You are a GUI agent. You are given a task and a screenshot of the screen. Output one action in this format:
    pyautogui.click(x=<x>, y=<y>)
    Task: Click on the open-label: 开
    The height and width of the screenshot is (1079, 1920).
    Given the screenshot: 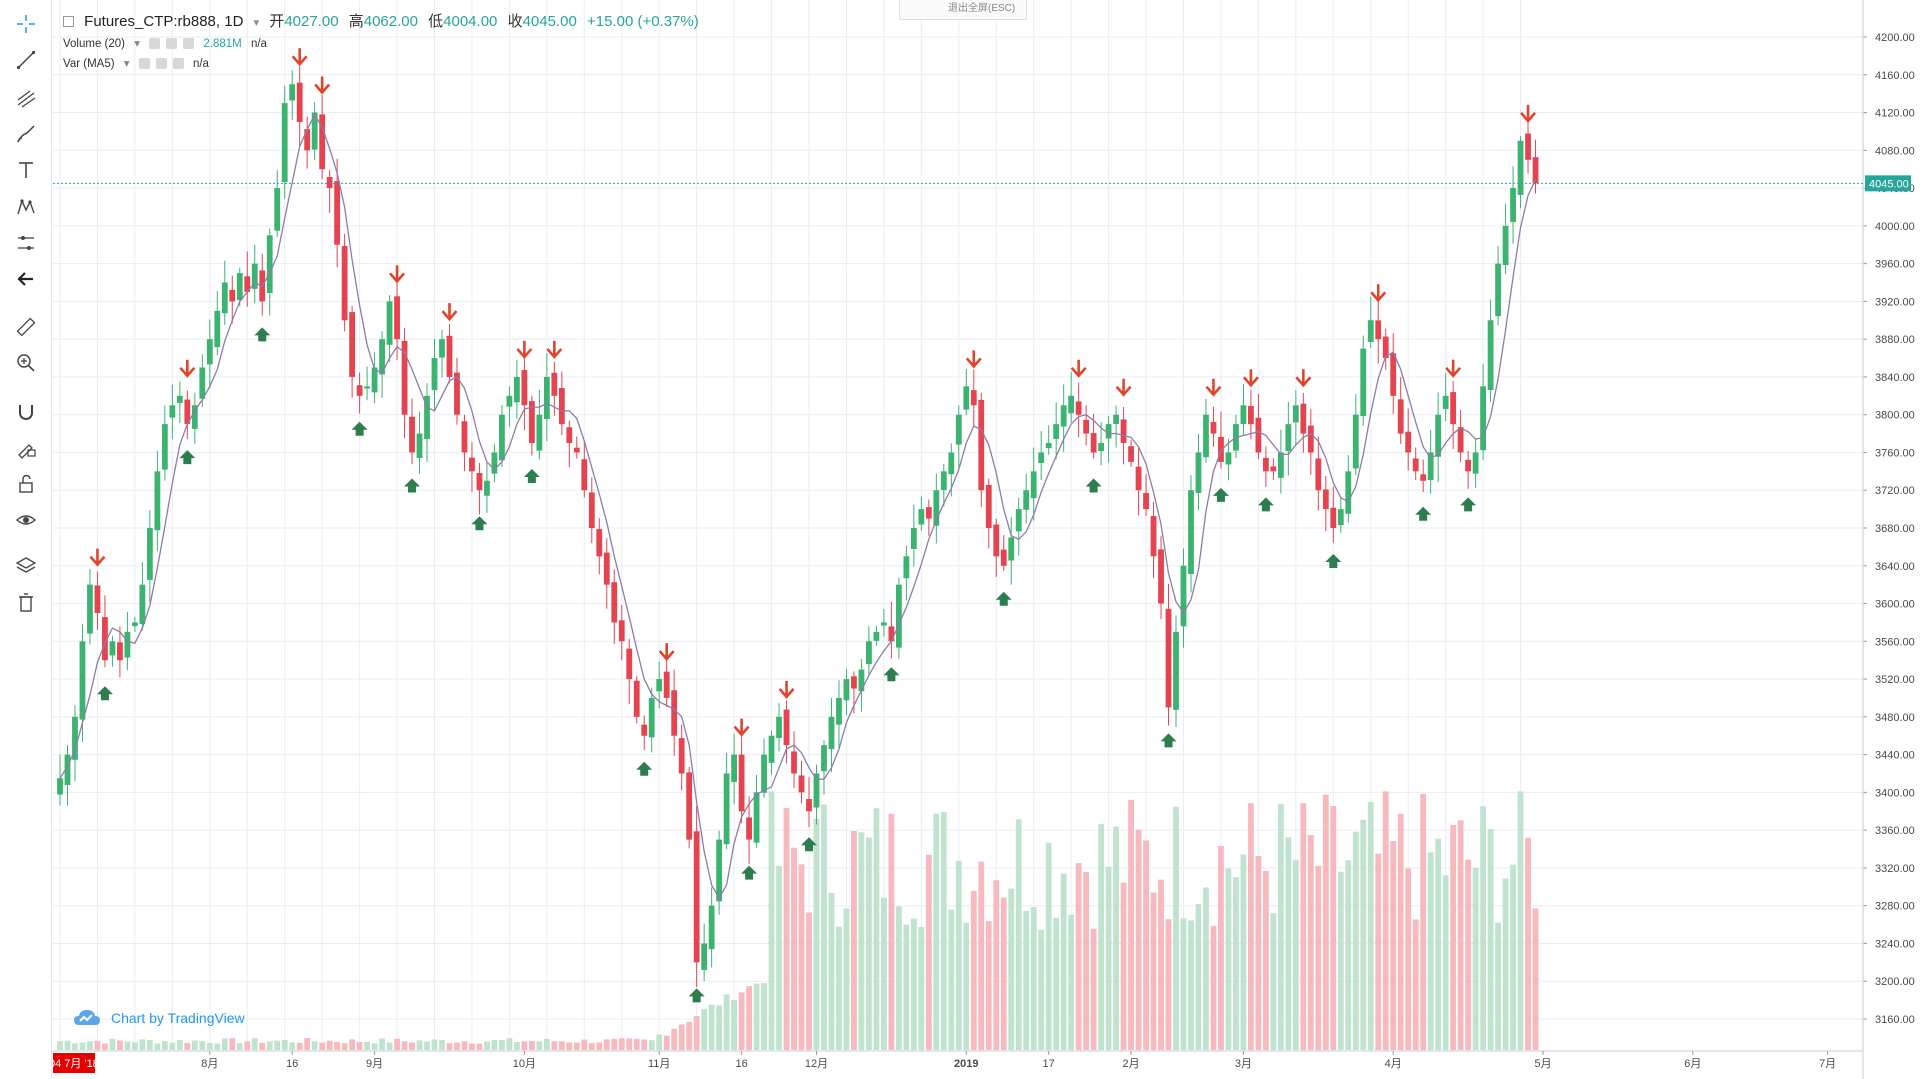 What is the action you would take?
    pyautogui.click(x=277, y=21)
    